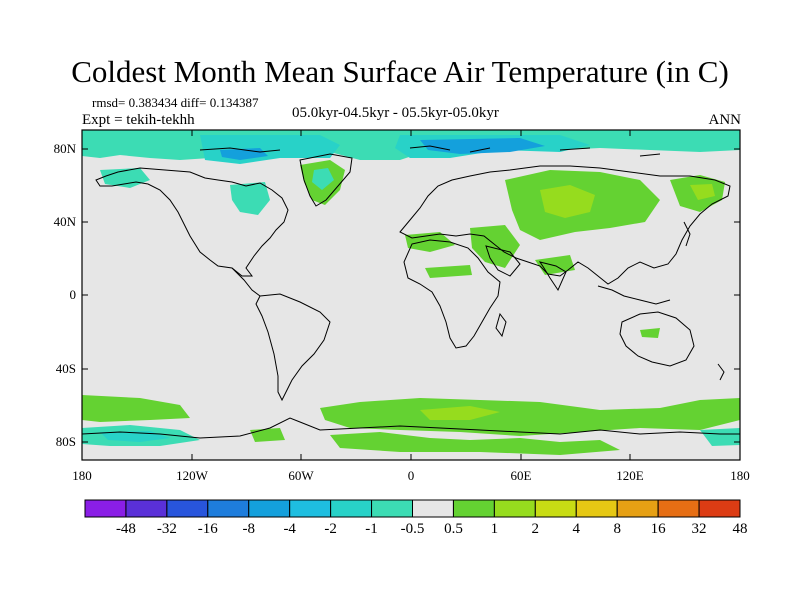 This screenshot has height=600, width=800. Describe the element at coordinates (126, 529) in the screenshot. I see `colorbar-label: -48` at that location.